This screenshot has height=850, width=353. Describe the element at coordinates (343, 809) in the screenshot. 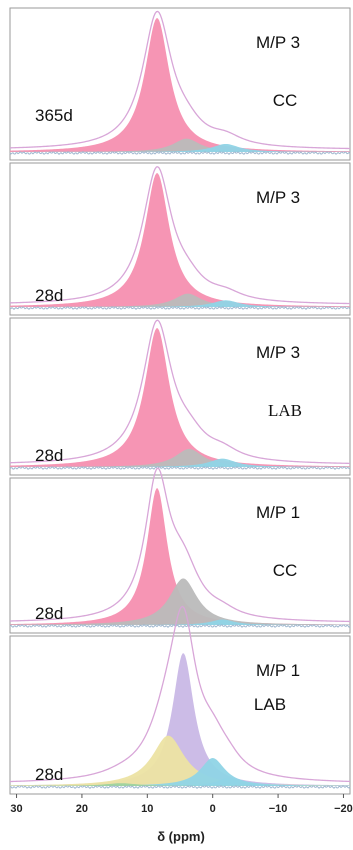

I see `x-tick-label: −20` at that location.